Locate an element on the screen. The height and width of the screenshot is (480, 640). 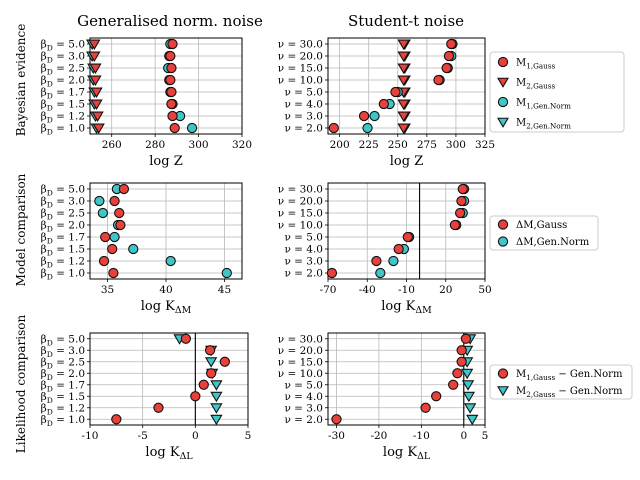
legend-1: ΔM,Gauss ΔM,Gen.Norm is located at coordinates (544, 233).